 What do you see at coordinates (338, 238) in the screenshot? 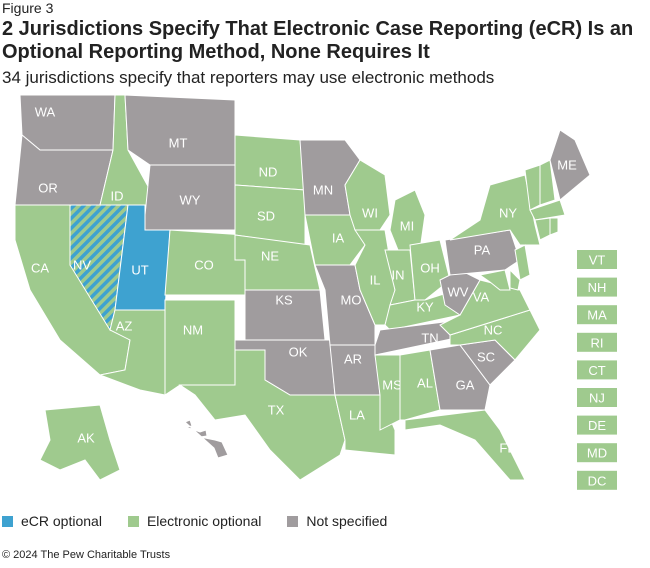
I see `state-label: IA` at bounding box center [338, 238].